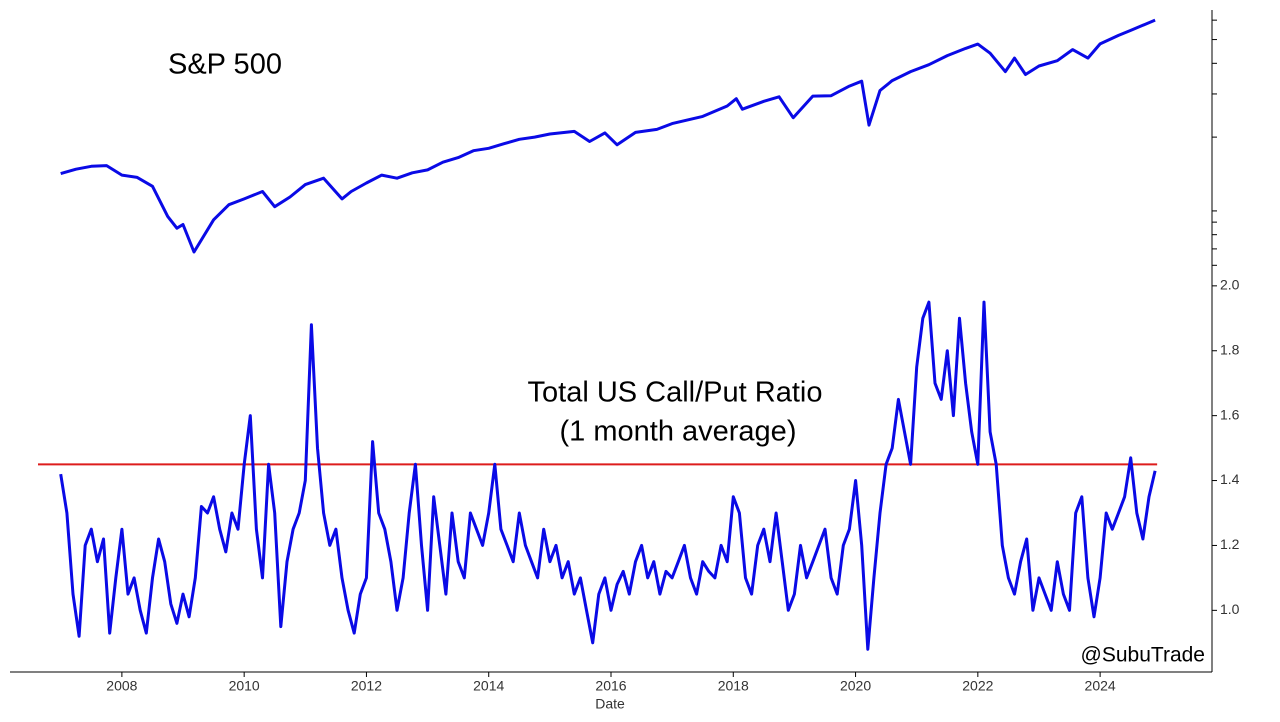 This screenshot has height=722, width=1280. What do you see at coordinates (121, 686) in the screenshot?
I see `x-tick-label: 2008` at bounding box center [121, 686].